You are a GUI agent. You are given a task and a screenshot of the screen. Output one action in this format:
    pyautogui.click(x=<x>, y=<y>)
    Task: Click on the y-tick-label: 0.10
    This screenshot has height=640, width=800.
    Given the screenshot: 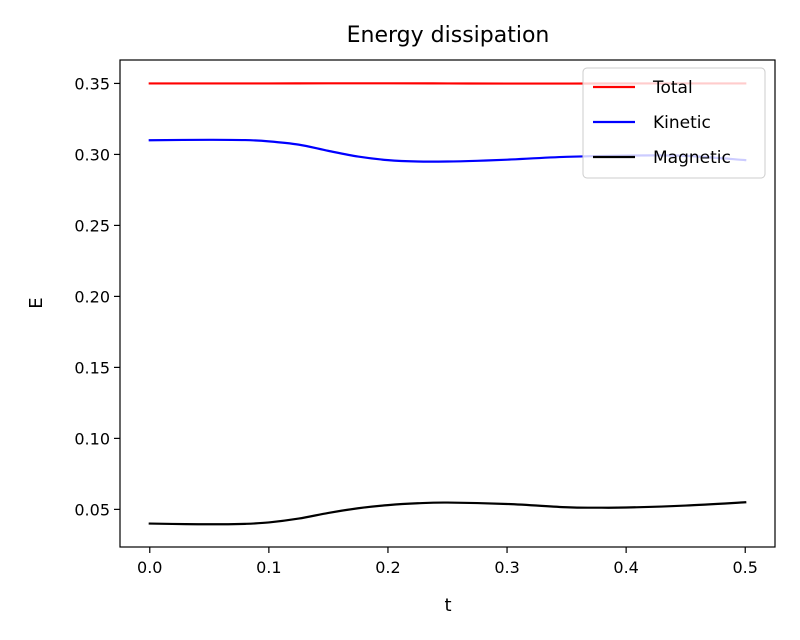 What is the action you would take?
    pyautogui.click(x=92, y=438)
    